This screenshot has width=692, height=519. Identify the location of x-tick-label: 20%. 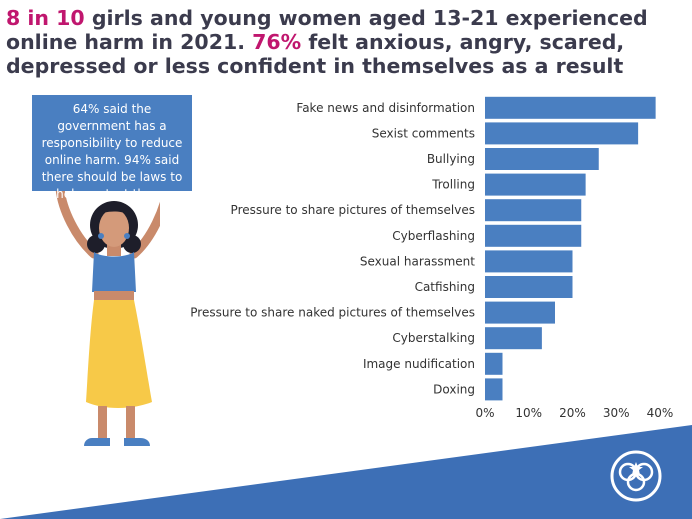
(572, 413).